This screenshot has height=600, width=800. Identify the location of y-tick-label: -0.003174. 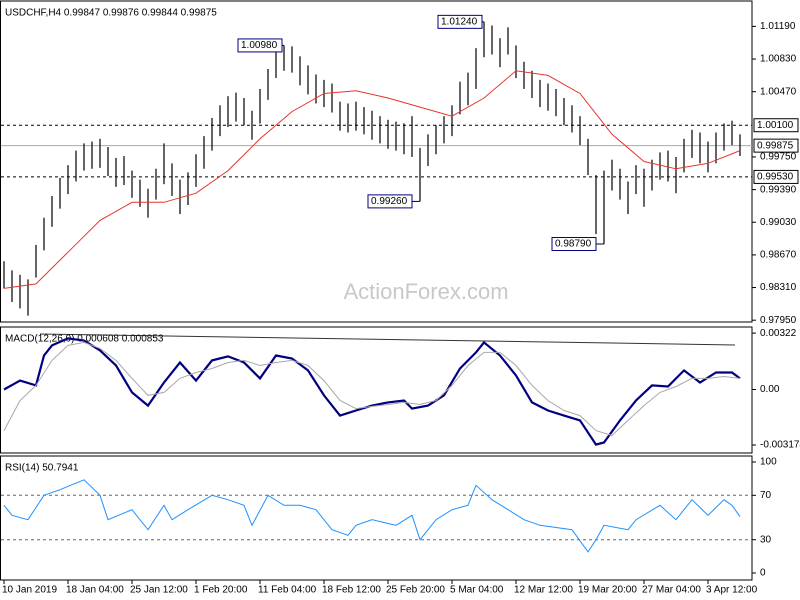
(780, 445).